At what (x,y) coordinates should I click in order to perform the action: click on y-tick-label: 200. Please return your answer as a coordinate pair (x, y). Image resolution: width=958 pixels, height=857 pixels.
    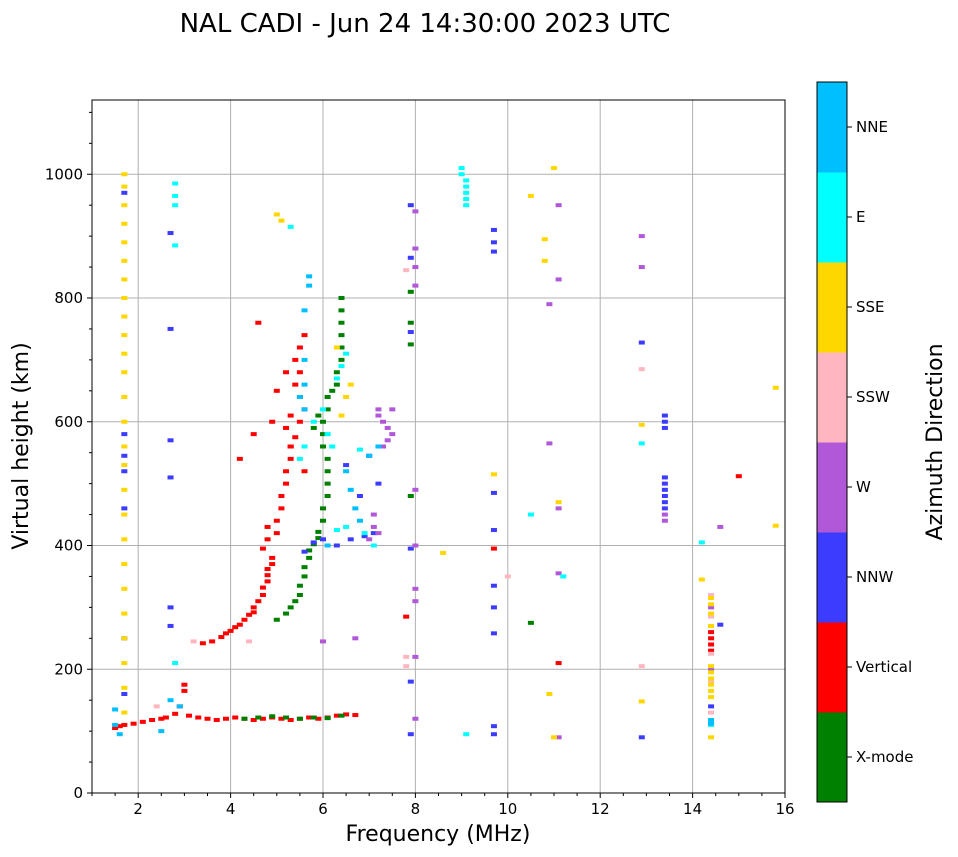
    Looking at the image, I should click on (68, 669).